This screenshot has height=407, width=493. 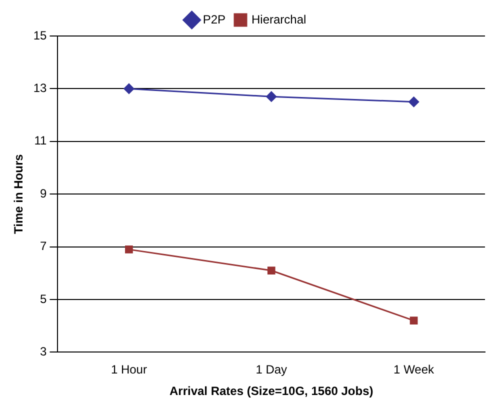 What do you see at coordinates (44, 193) in the screenshot?
I see `y-tick-label: 9` at bounding box center [44, 193].